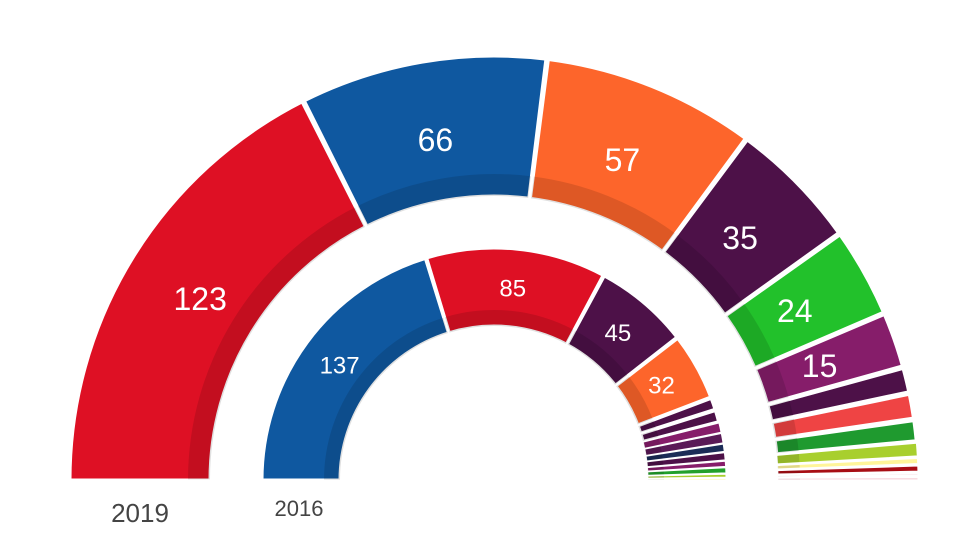  I want to click on seat-label-2016-2: 45, so click(618, 333).